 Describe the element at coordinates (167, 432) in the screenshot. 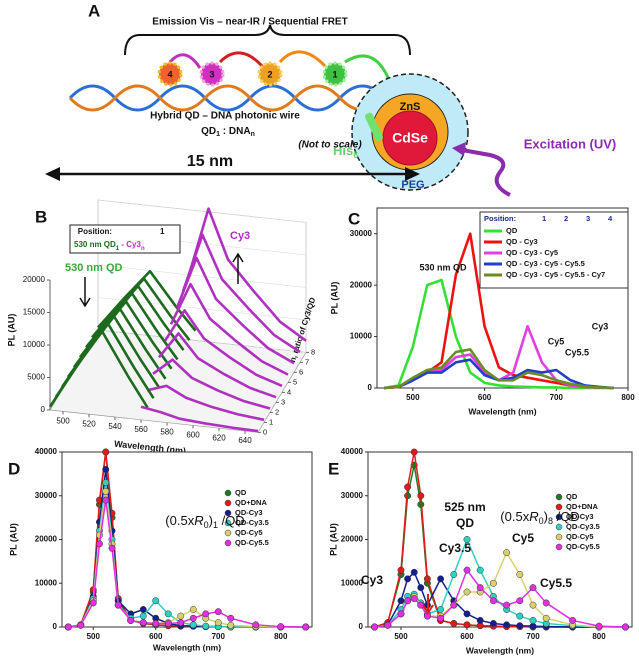

I see `x-tick-label: 580` at that location.